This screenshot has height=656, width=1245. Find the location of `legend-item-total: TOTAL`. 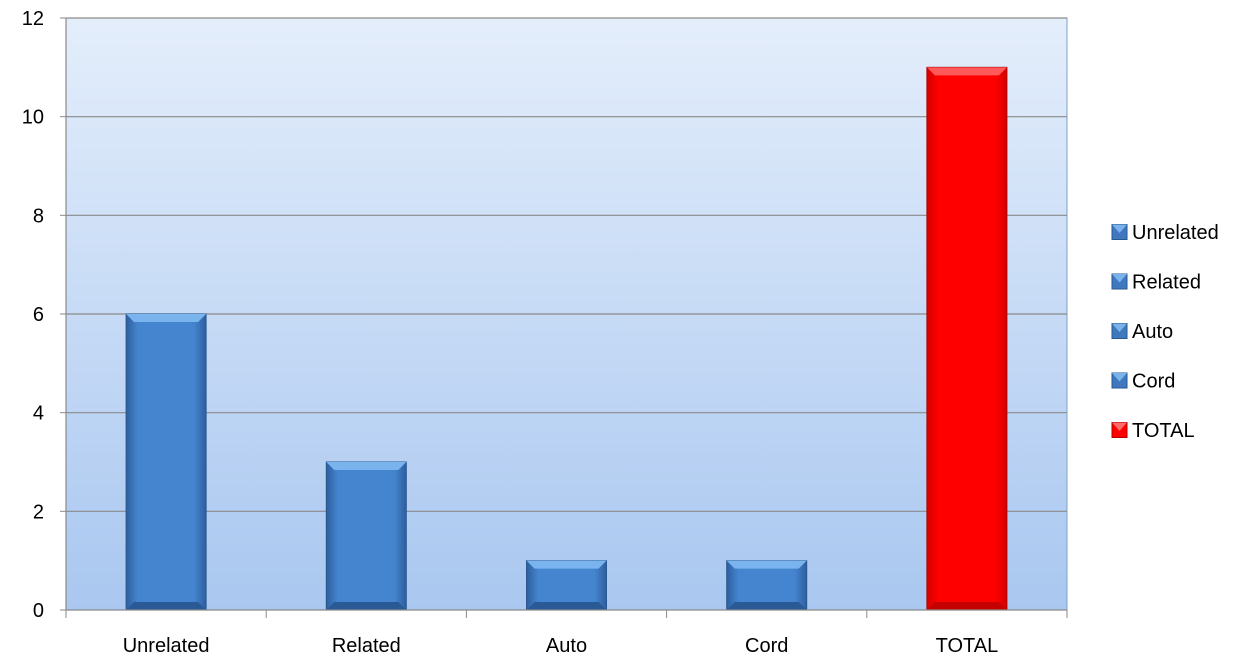

legend-item-total: TOTAL is located at coordinates (1153, 431).